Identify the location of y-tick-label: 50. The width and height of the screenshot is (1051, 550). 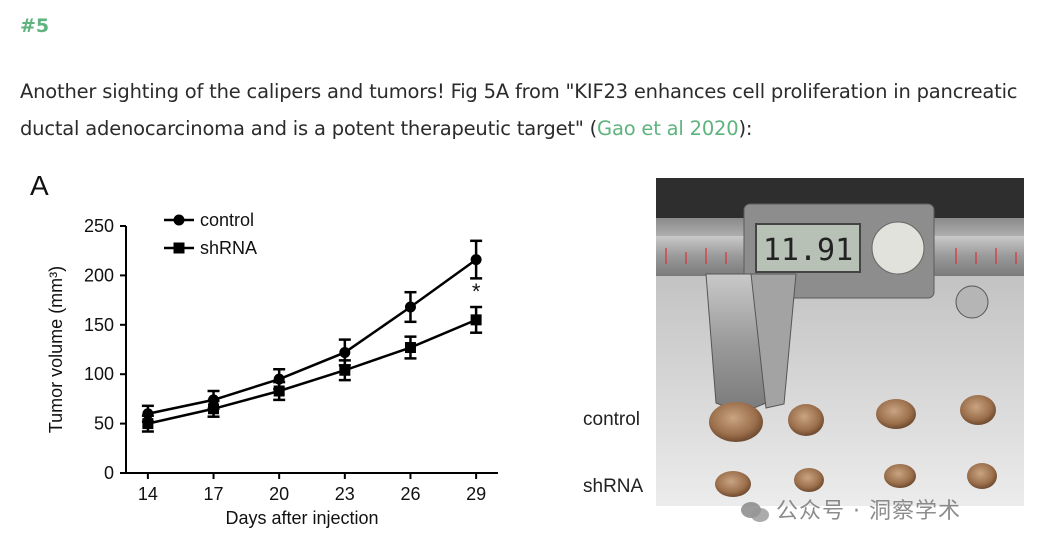
(104, 424).